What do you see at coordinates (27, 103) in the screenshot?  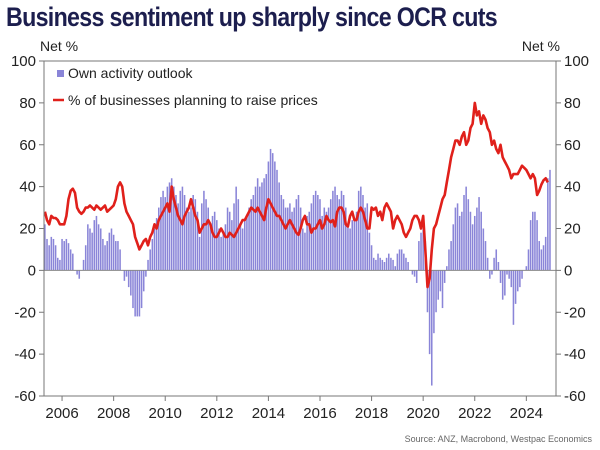 I see `y-tick-label-left: 80` at bounding box center [27, 103].